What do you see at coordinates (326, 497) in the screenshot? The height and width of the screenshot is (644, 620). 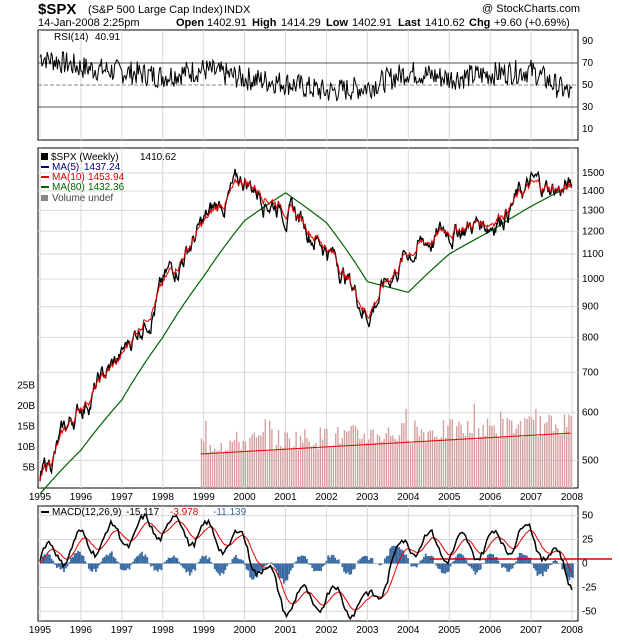 I see `x-tick-price-2002: 2002` at bounding box center [326, 497].